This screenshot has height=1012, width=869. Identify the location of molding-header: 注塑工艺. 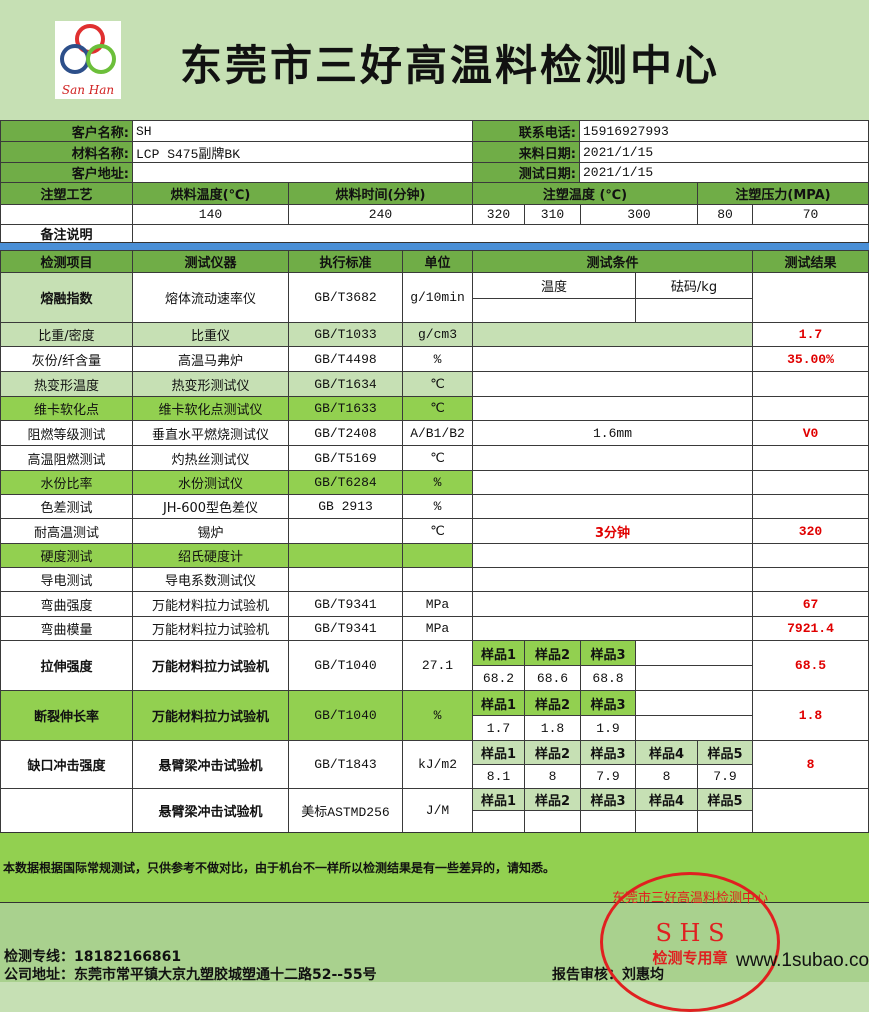
(66, 193).